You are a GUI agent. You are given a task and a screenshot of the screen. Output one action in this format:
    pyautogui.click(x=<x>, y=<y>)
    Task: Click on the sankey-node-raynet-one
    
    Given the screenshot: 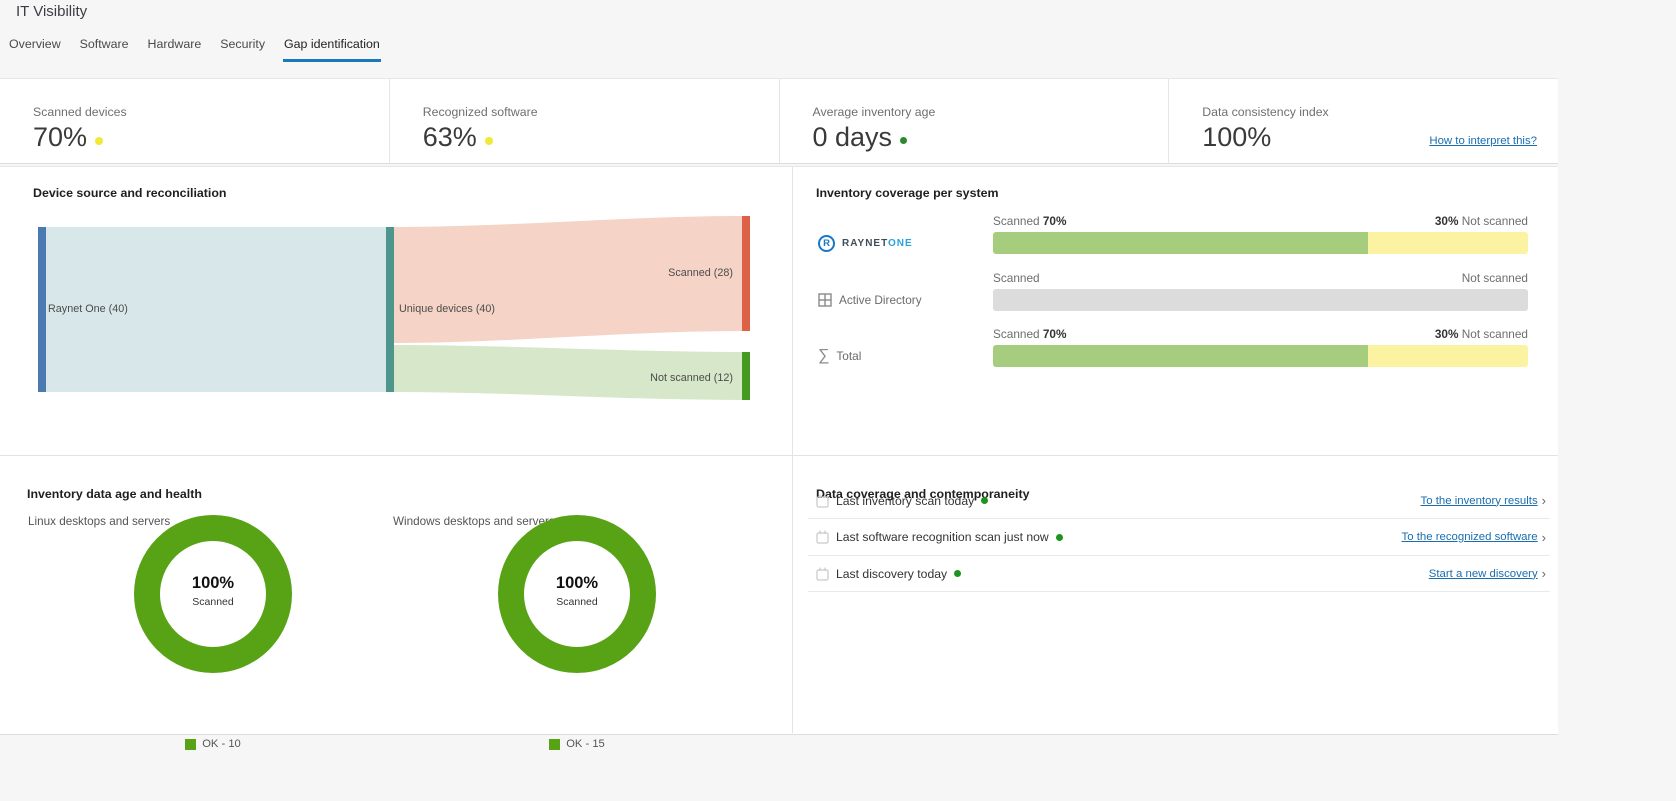 What is the action you would take?
    pyautogui.click(x=42, y=309)
    